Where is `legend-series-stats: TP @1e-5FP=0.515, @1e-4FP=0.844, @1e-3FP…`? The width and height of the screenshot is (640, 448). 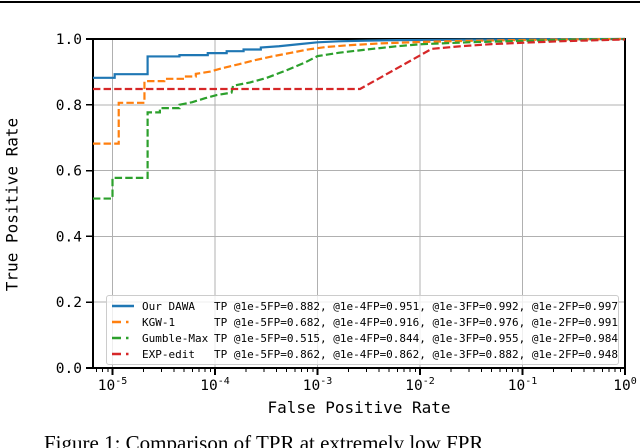
legend-series-stats: TP @1e-5FP=0.515, @1e-4FP=0.844, @1e-3FP… is located at coordinates (416, 338).